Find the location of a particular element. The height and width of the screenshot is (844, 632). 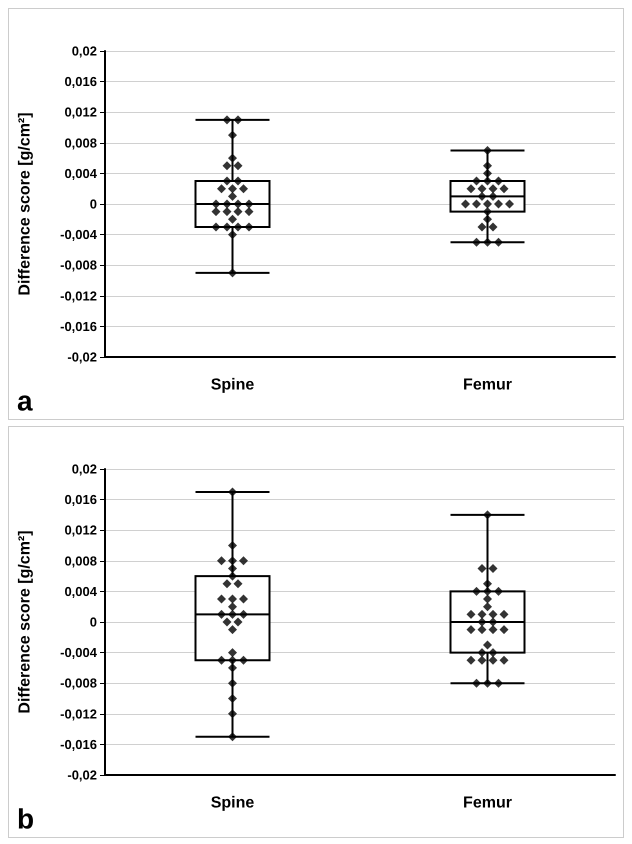

text: b is located at coordinates (25, 819).